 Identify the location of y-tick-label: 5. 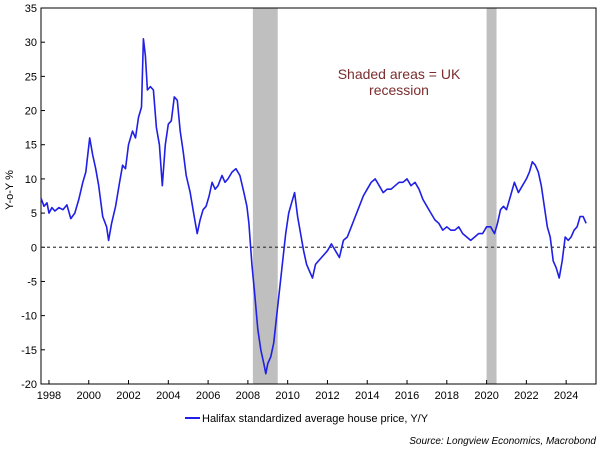
(34, 214).